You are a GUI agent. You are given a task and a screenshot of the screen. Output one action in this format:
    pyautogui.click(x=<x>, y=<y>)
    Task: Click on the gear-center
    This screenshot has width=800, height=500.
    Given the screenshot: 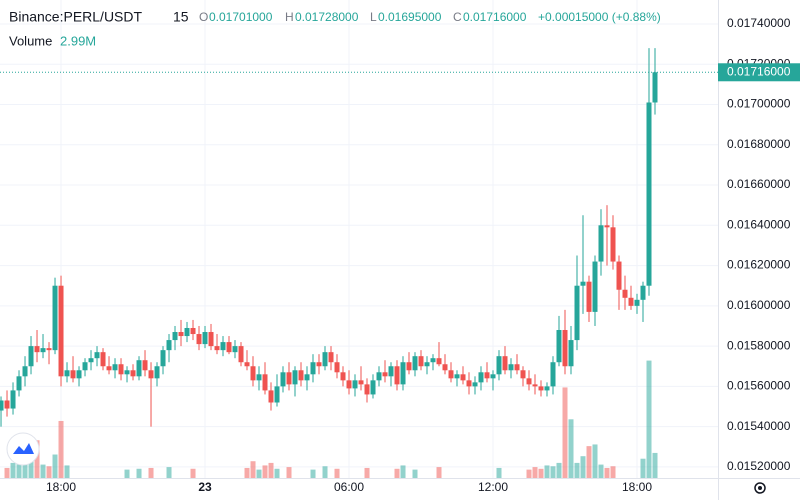 What is the action you would take?
    pyautogui.click(x=760, y=488)
    